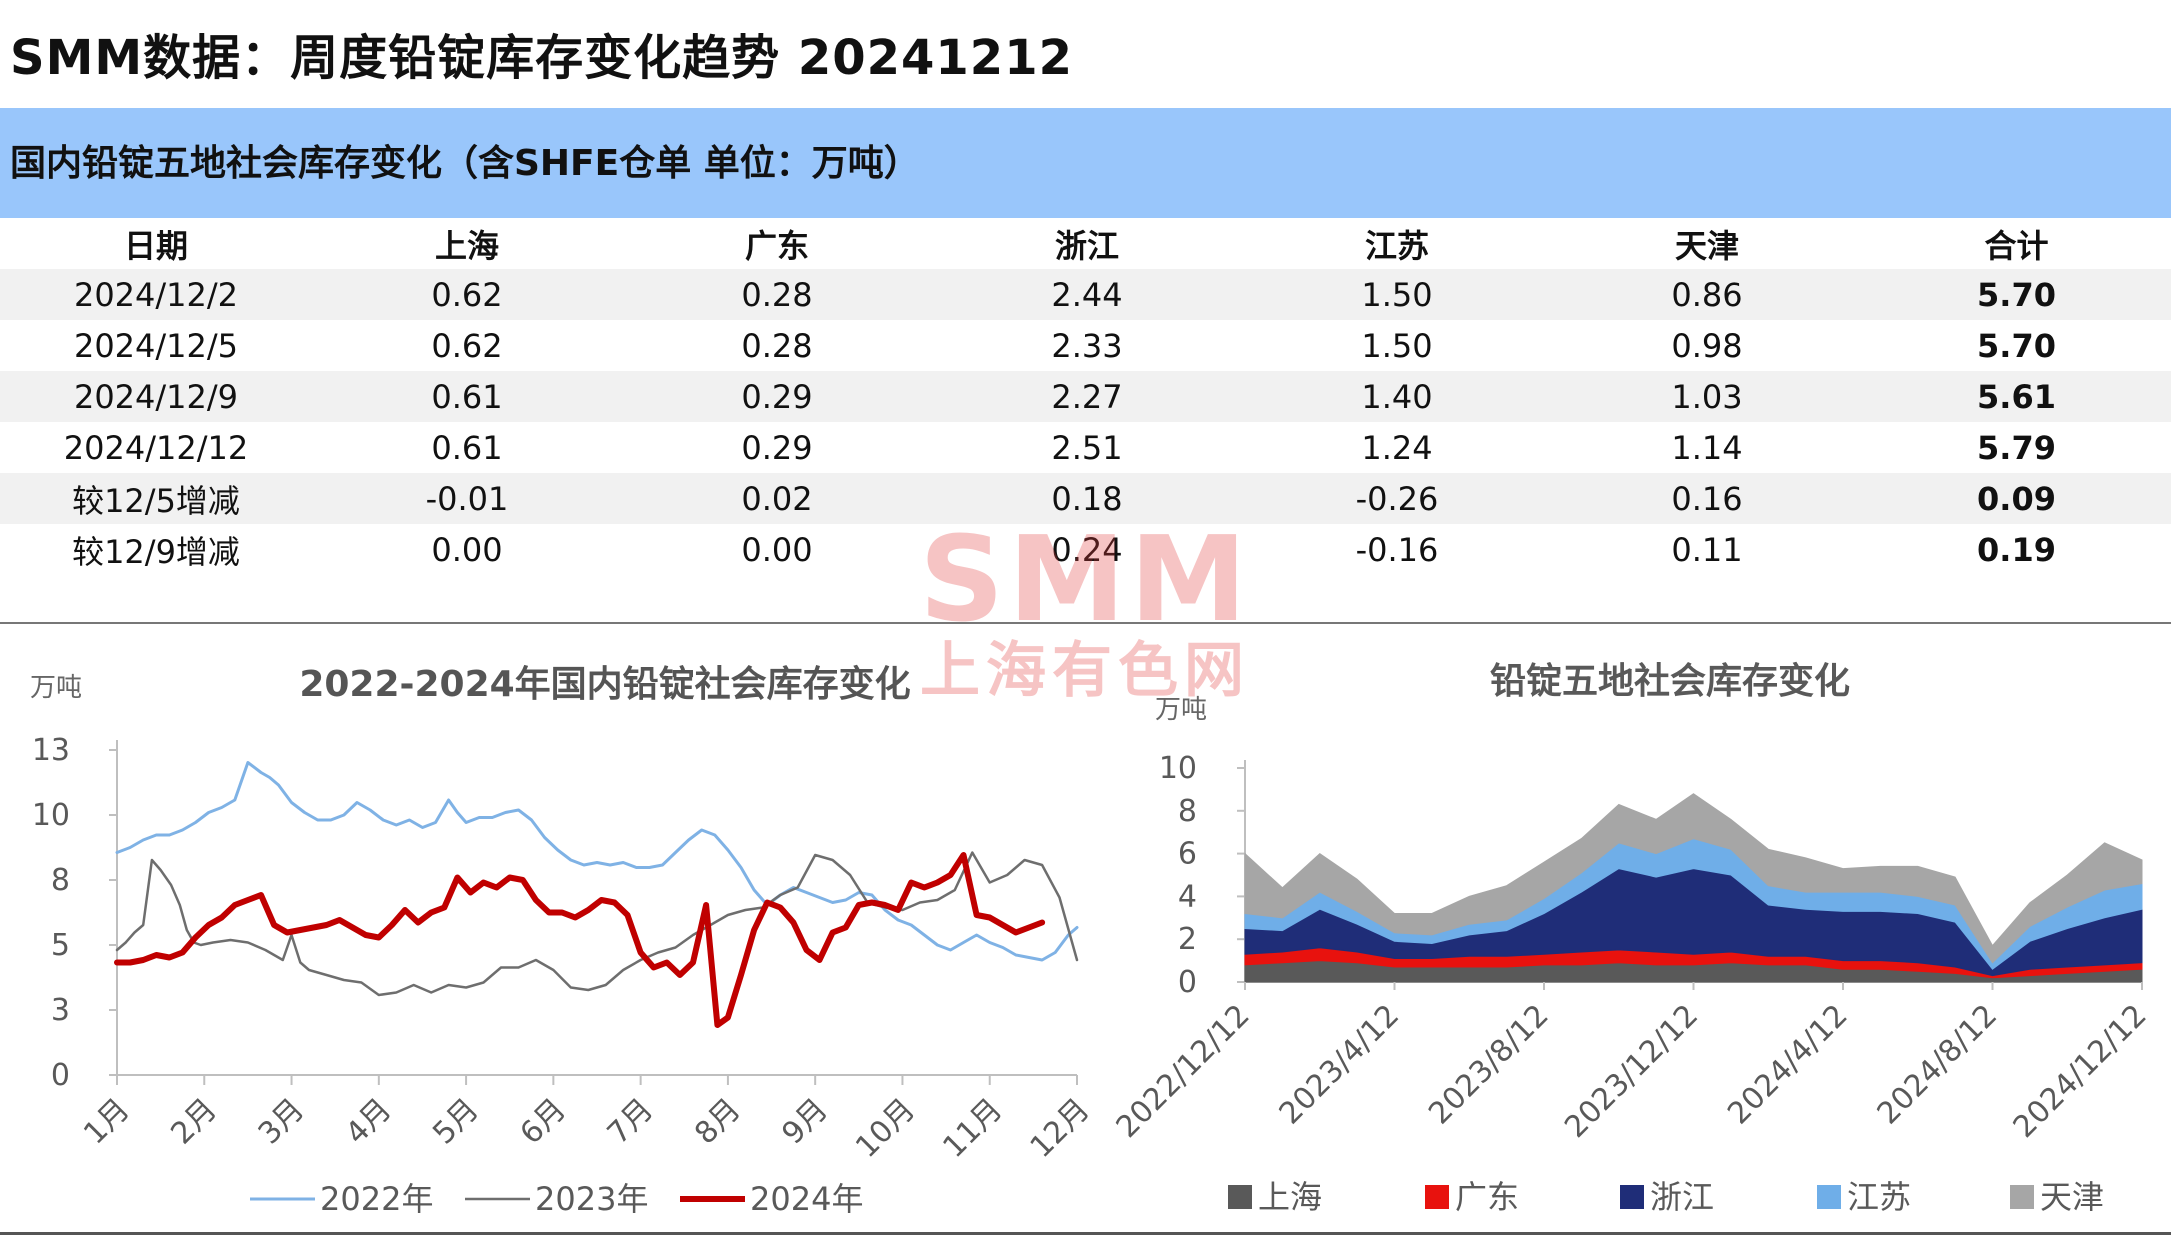  I want to click on table-cell: 1.24, so click(1397, 447).